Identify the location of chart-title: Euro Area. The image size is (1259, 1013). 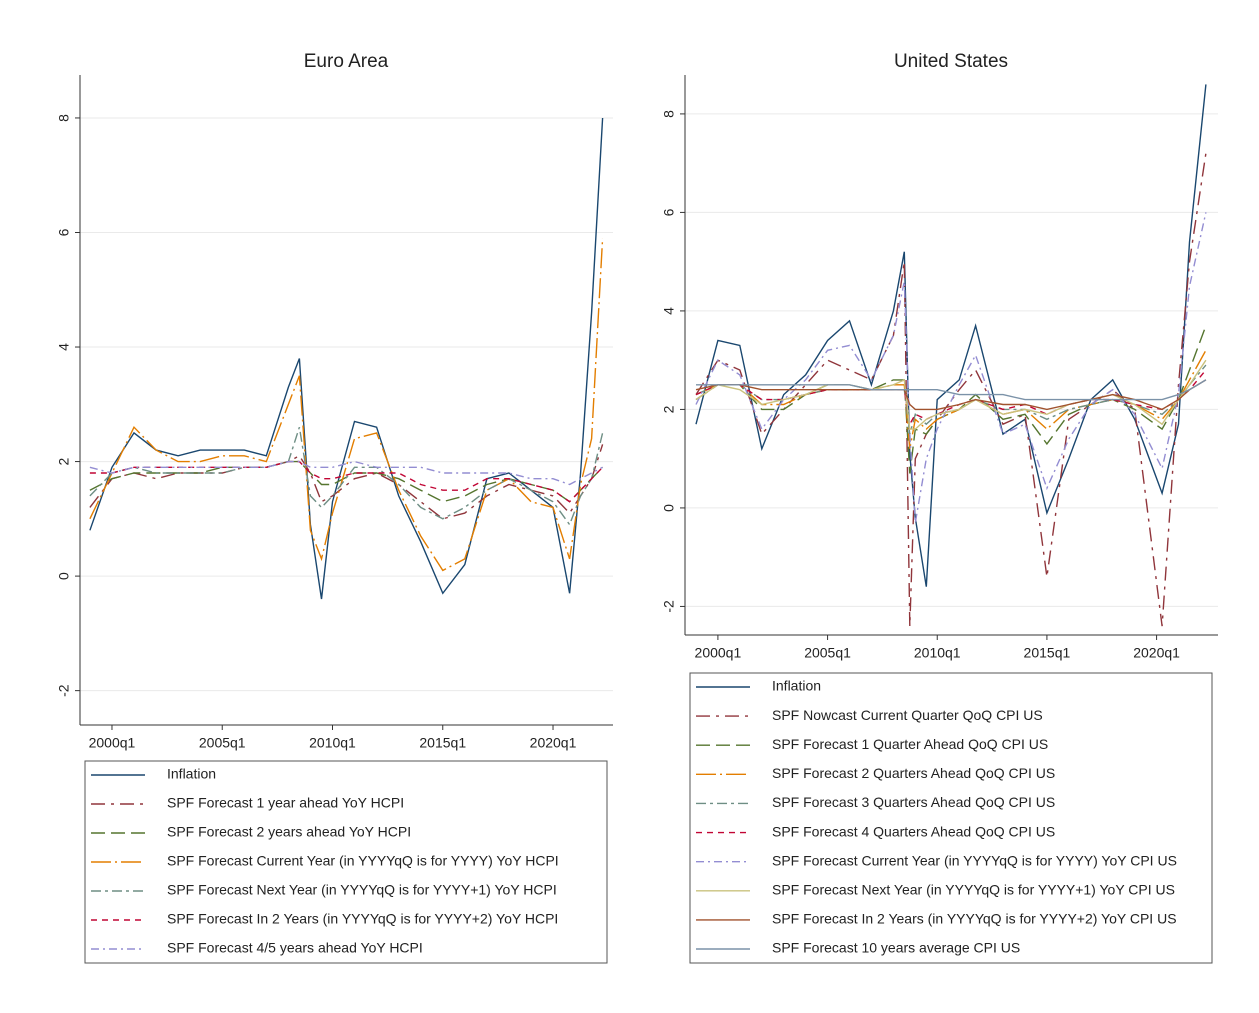
(346, 61).